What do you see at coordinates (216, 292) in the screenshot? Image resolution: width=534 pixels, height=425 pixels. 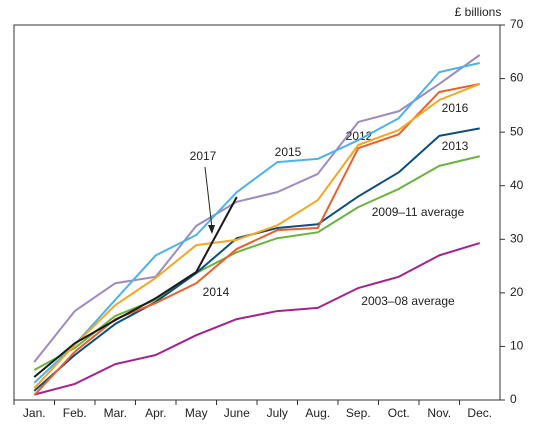 I see `series-label: 2014` at bounding box center [216, 292].